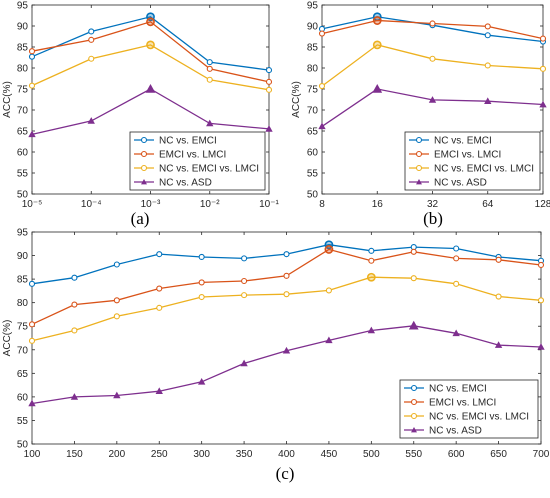 The width and height of the screenshot is (550, 498). I want to click on y-tick-label: 55, so click(23, 174).